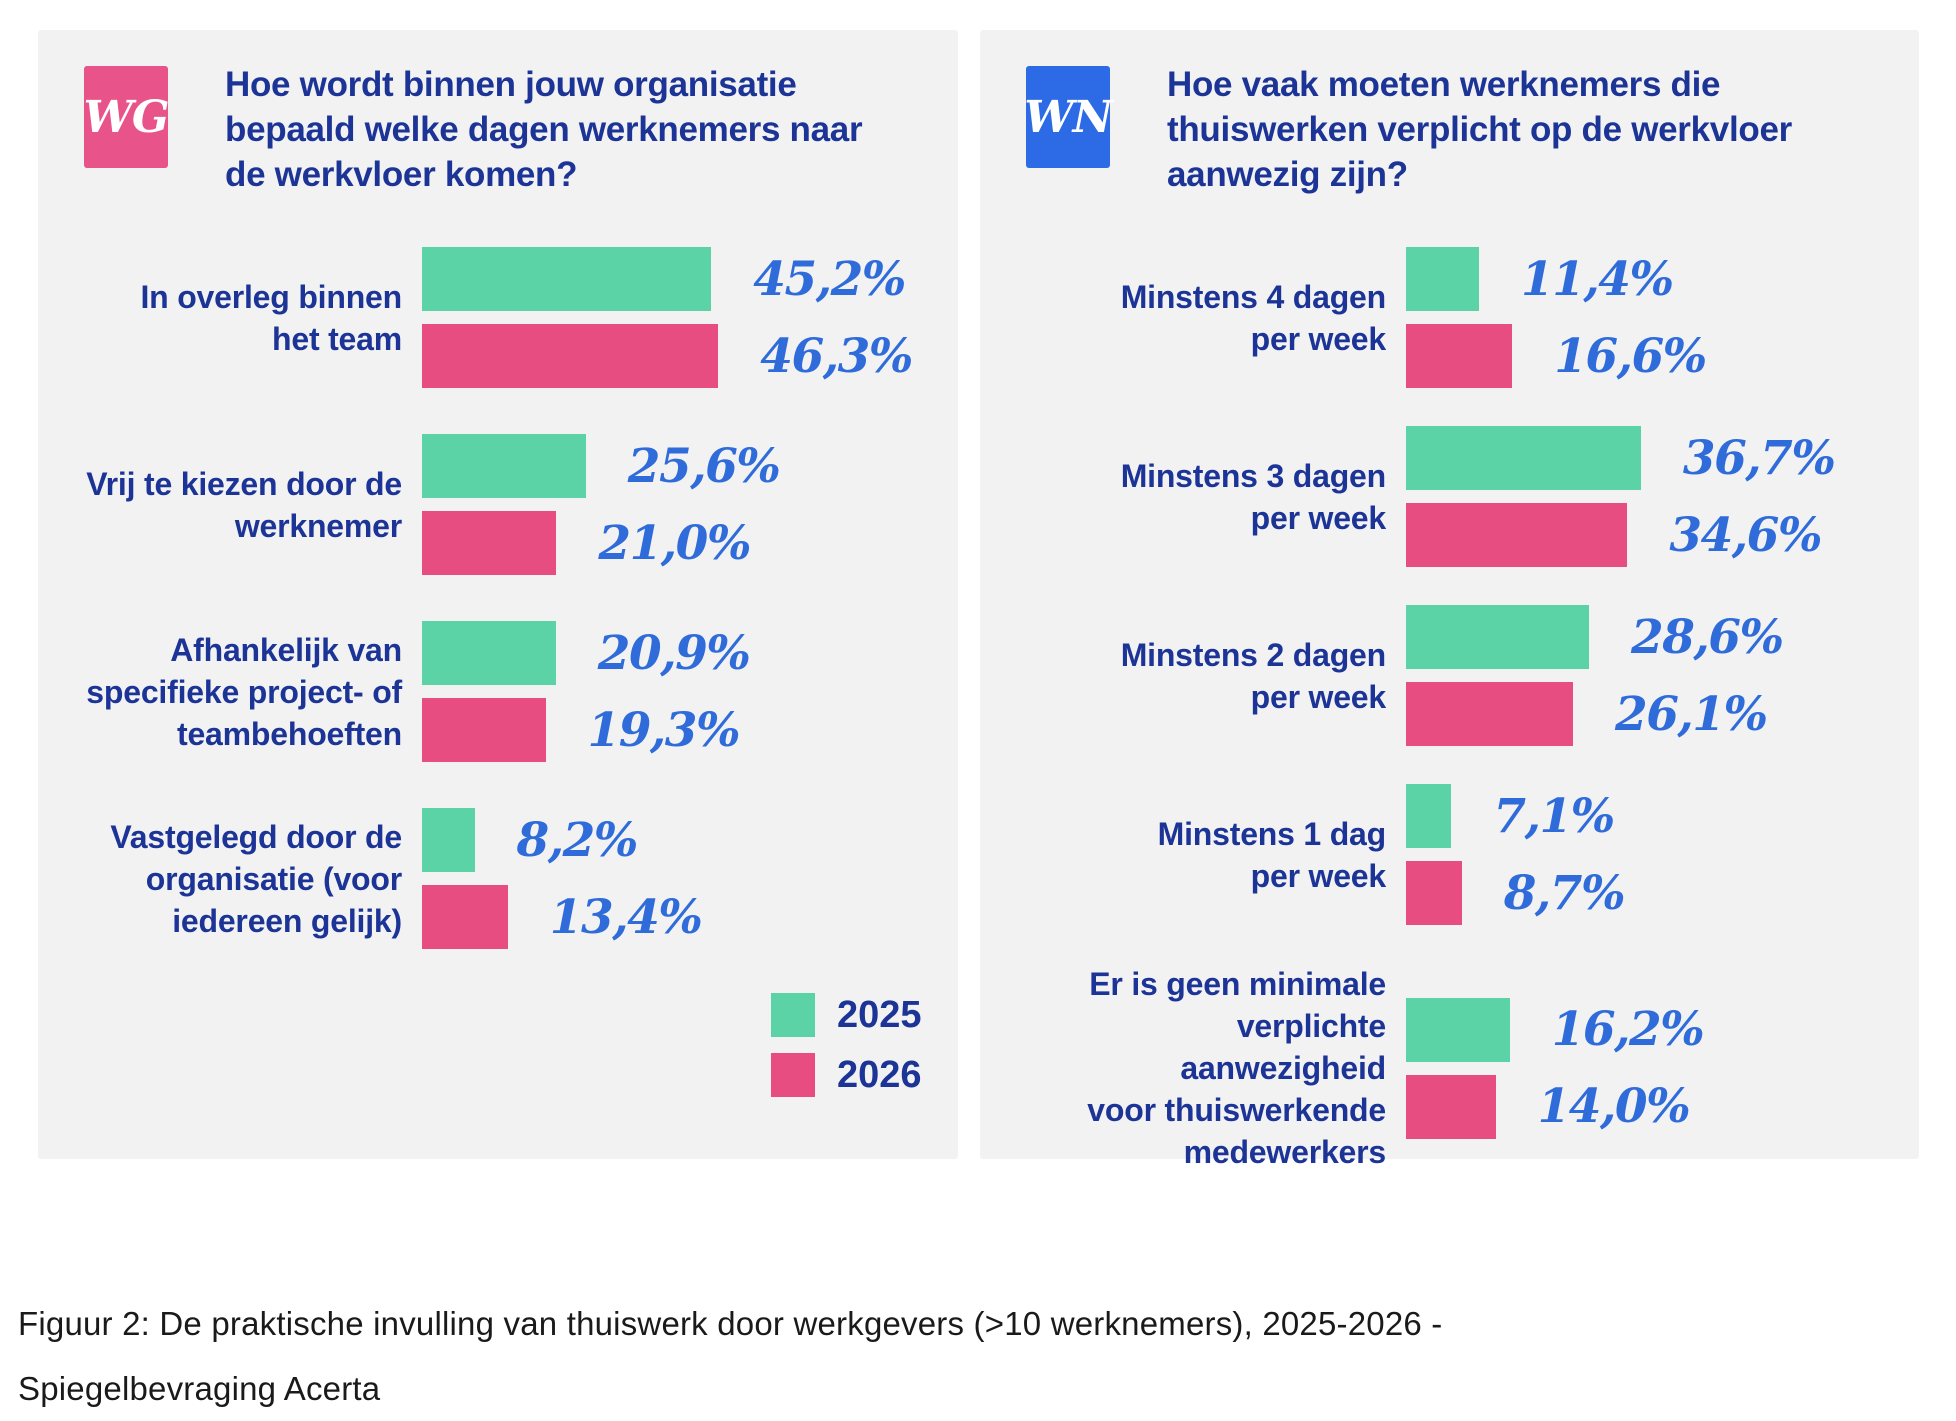 The height and width of the screenshot is (1421, 1956). I want to click on category-label-line: Vastgelegd door de, so click(256, 836).